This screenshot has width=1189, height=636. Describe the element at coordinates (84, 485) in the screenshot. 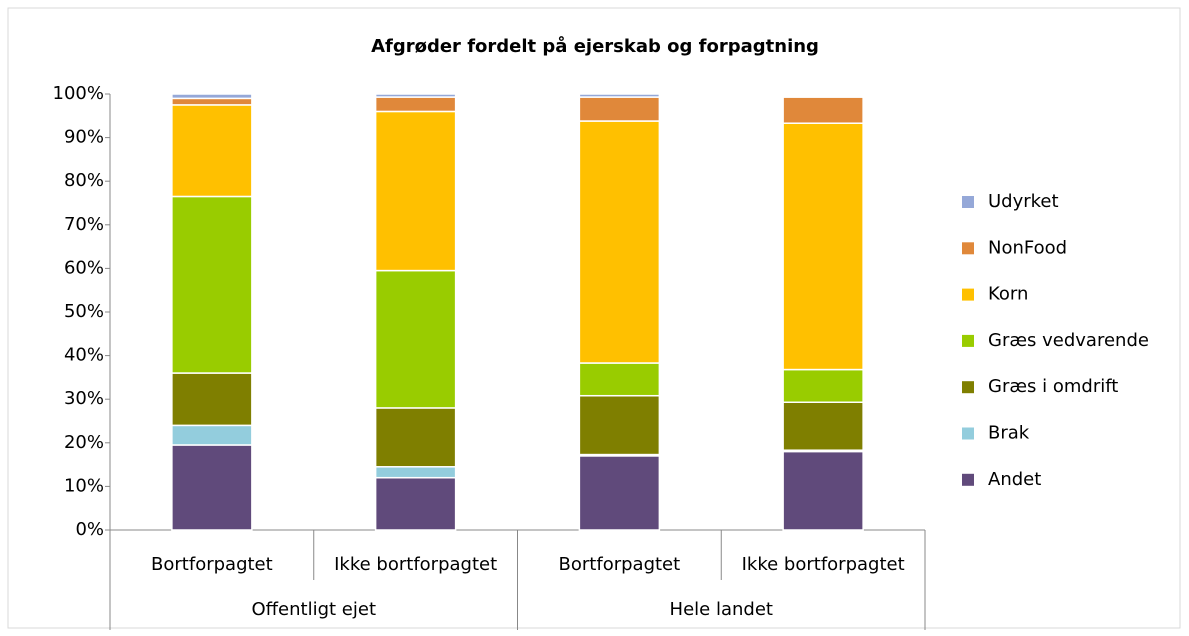

I see `y-tick-label: 10%` at that location.